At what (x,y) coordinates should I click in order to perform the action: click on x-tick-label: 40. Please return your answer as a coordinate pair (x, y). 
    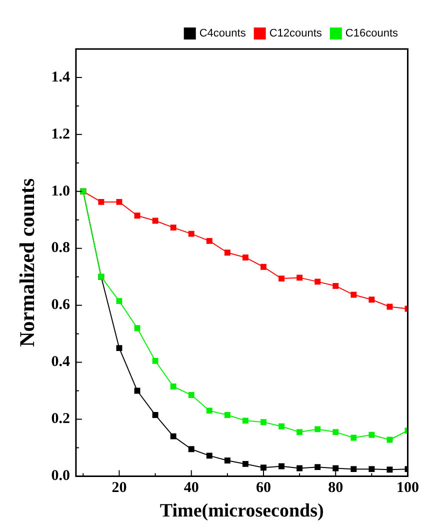
    Looking at the image, I should click on (191, 488).